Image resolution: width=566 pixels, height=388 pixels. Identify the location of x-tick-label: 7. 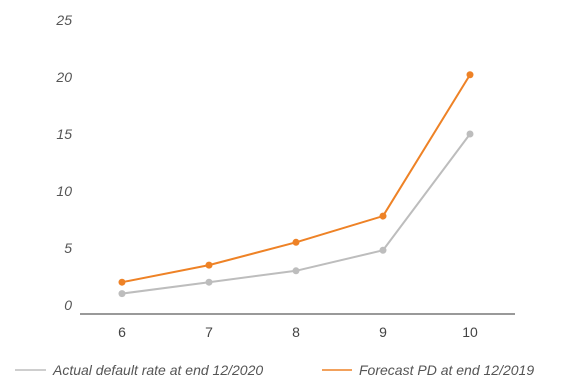
(209, 332).